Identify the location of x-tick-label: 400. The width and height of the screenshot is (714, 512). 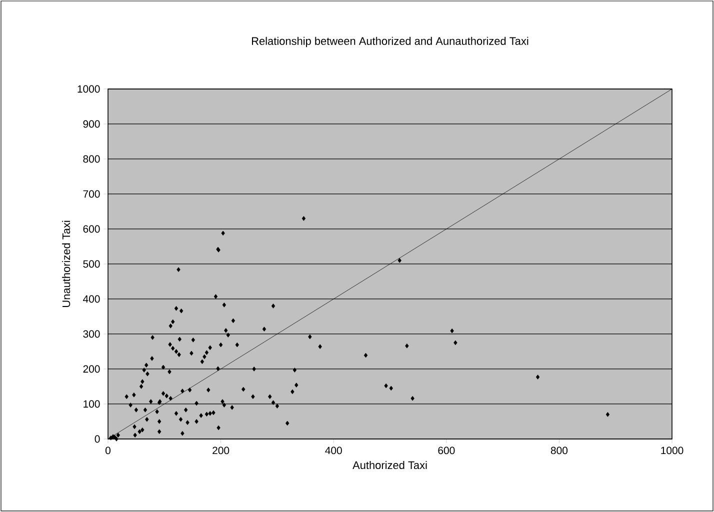
(333, 450).